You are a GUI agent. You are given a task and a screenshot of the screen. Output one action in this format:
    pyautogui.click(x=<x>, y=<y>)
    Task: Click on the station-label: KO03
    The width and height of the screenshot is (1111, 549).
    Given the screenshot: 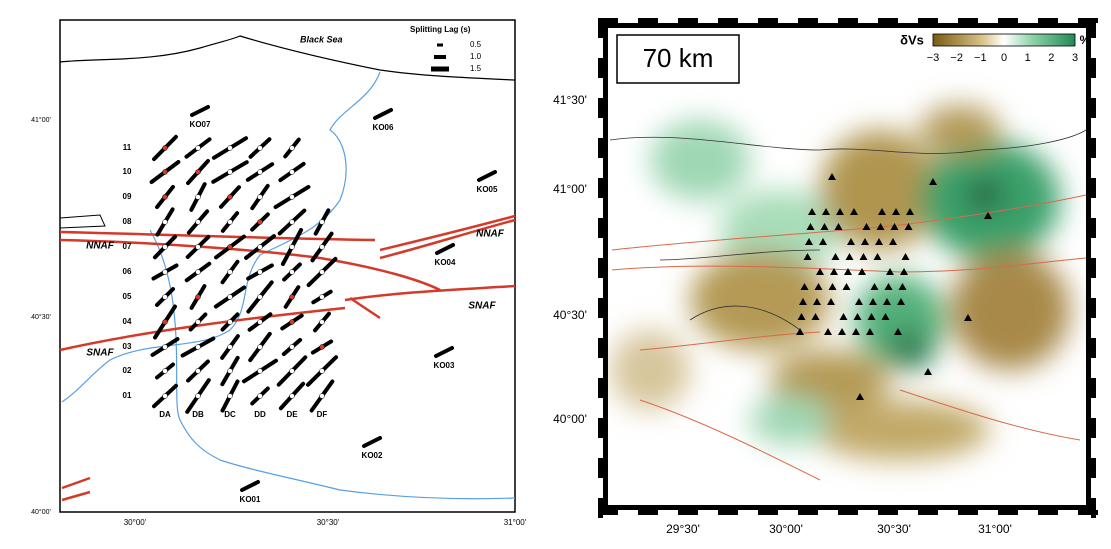 What is the action you would take?
    pyautogui.click(x=444, y=365)
    